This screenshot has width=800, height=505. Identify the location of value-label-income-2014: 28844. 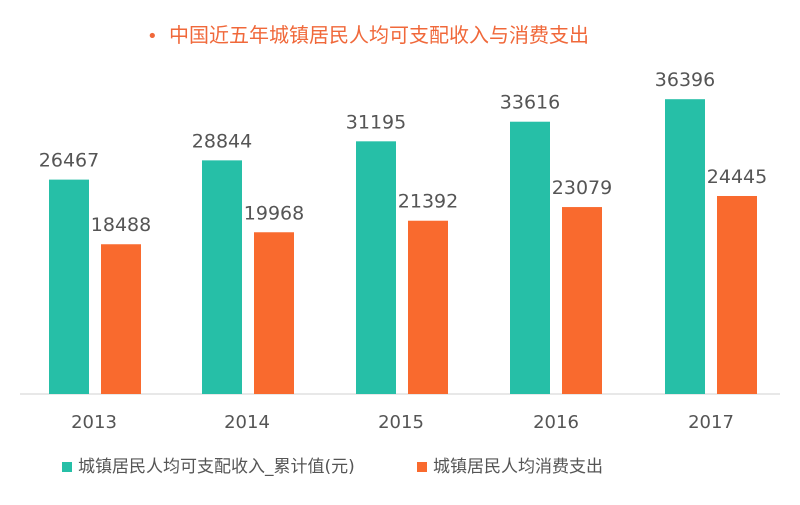
(222, 141).